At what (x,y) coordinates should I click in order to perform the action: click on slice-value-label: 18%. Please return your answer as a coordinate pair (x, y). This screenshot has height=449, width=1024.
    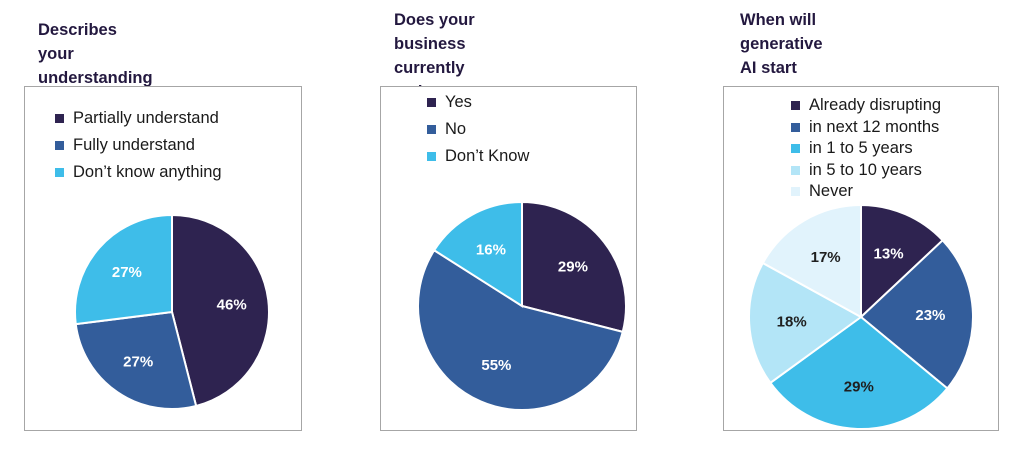
    Looking at the image, I should click on (792, 321).